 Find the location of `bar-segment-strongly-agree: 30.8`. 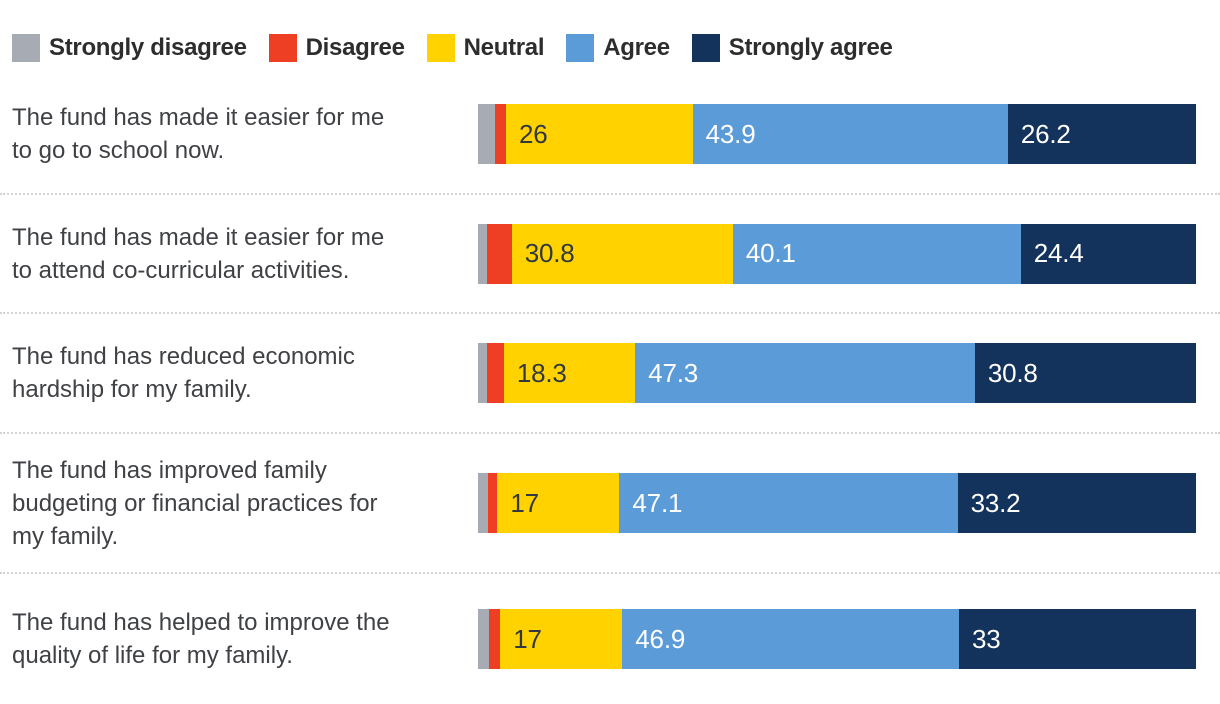

bar-segment-strongly-agree: 30.8 is located at coordinates (1085, 373).